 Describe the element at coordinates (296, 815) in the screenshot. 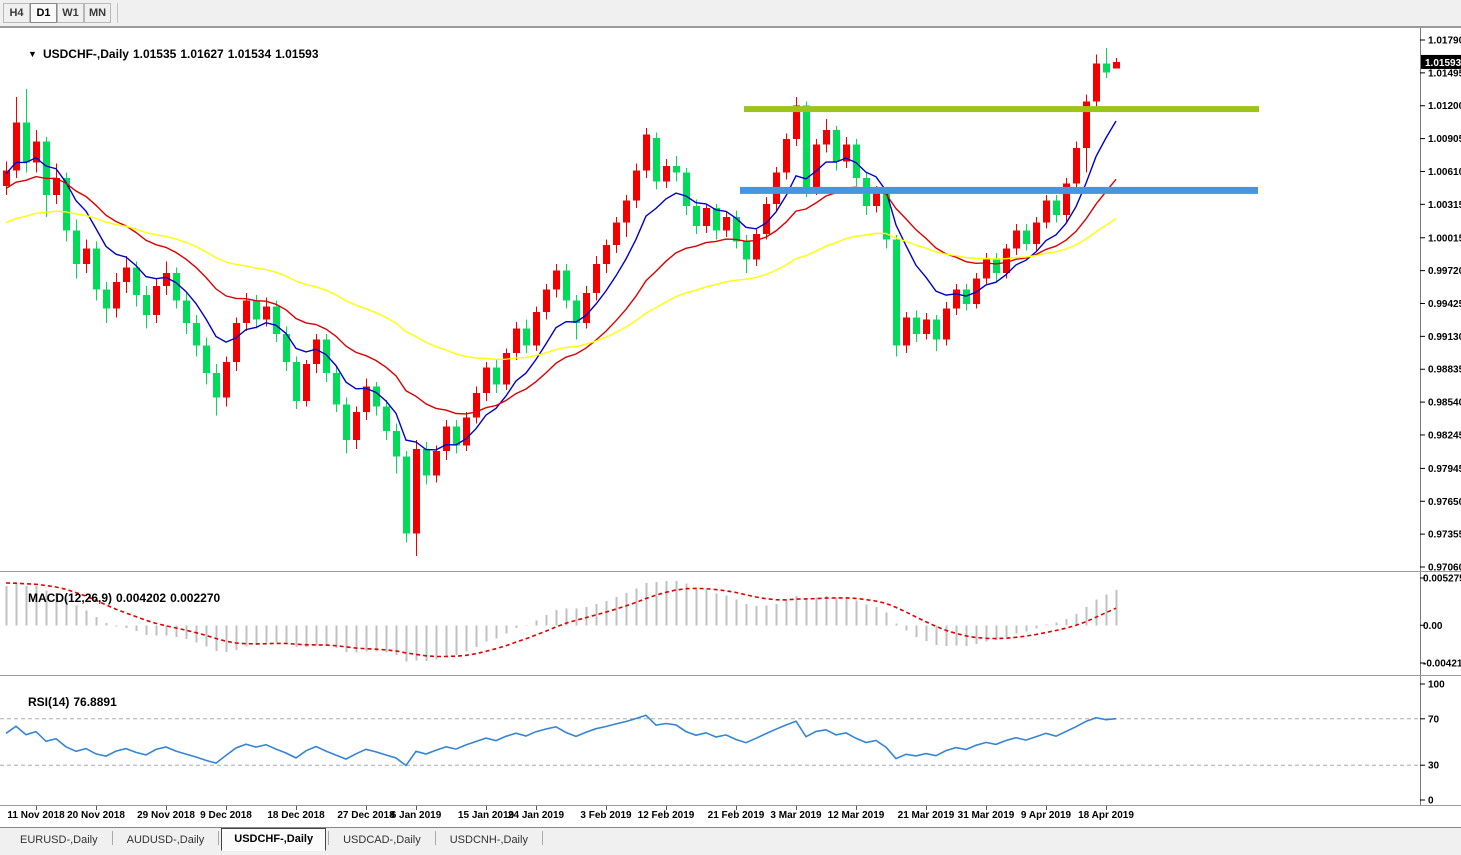

I see `date-label: 18 Dec 2018` at that location.